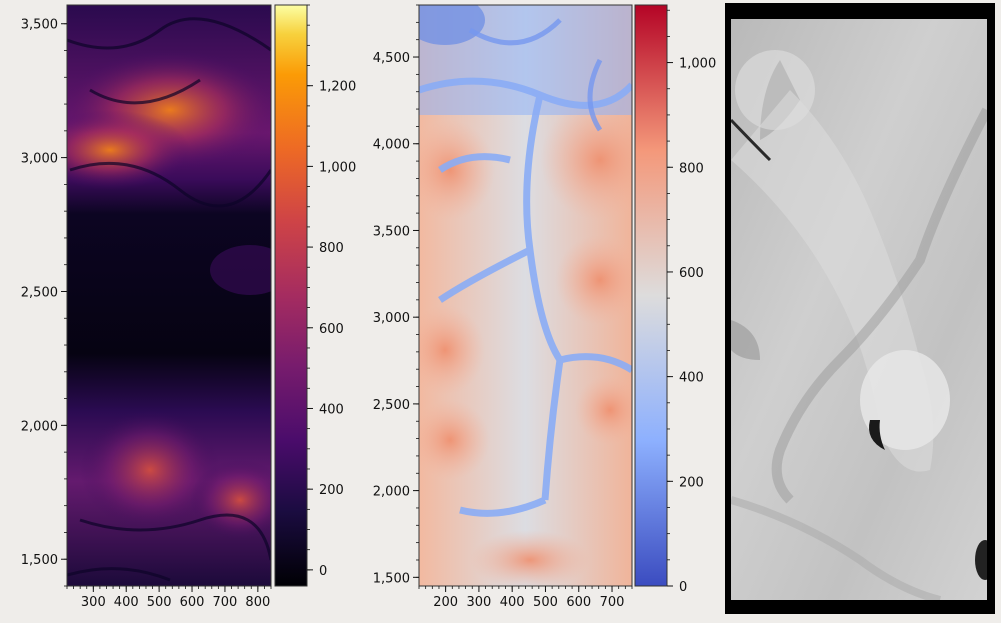 Image resolution: width=1001 pixels, height=623 pixels. I want to click on panel-1-x-axis: 300 400 500 600 700 800, so click(169, 598).